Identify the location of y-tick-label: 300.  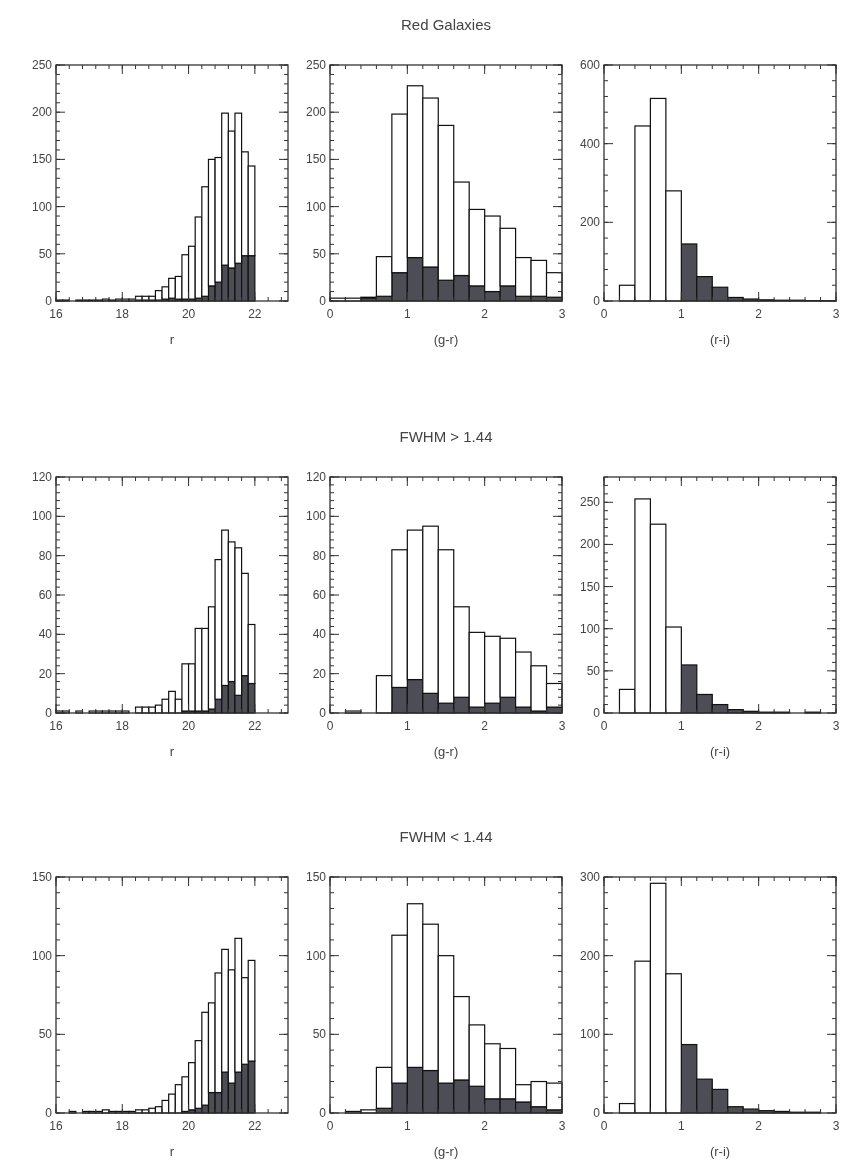
(590, 877).